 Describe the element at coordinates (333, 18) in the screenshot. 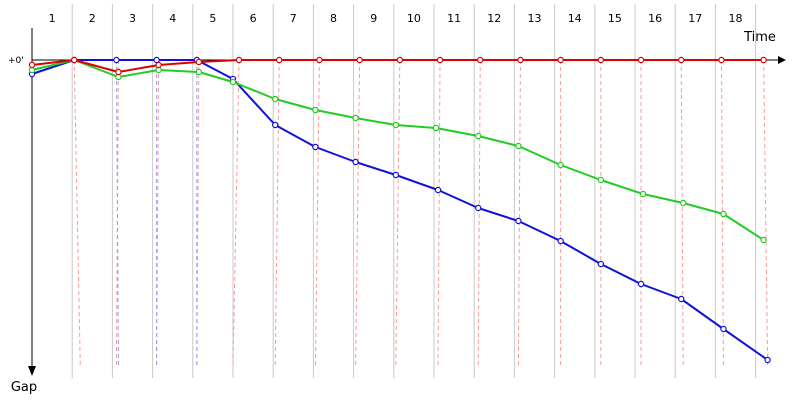

I see `lap-label-8: 8` at that location.